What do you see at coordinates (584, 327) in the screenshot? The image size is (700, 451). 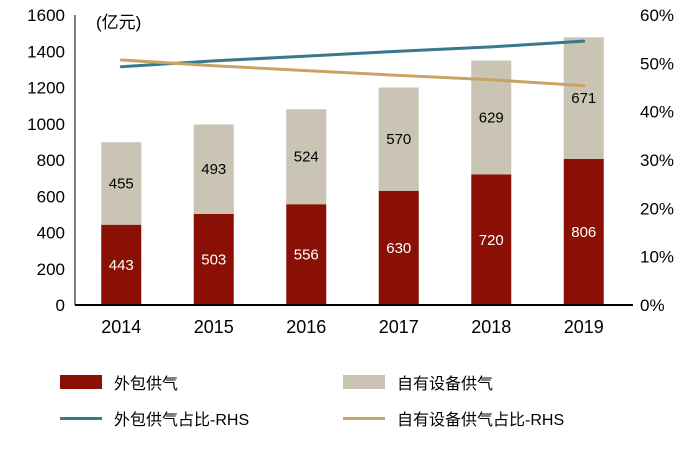 I see `x-axis-tick-label: 2019` at bounding box center [584, 327].